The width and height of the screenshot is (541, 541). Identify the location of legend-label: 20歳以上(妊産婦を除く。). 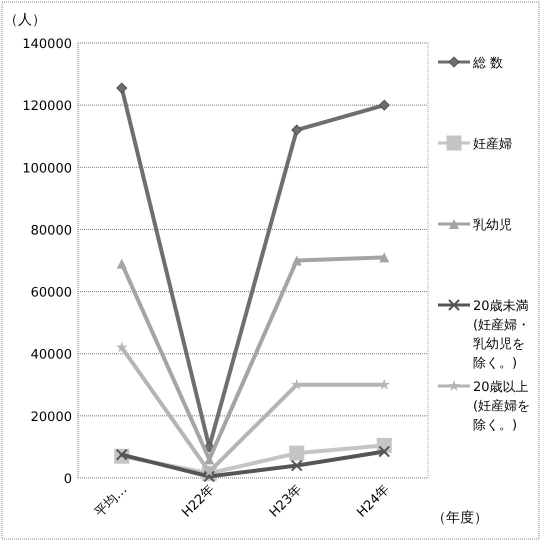
(501, 406).